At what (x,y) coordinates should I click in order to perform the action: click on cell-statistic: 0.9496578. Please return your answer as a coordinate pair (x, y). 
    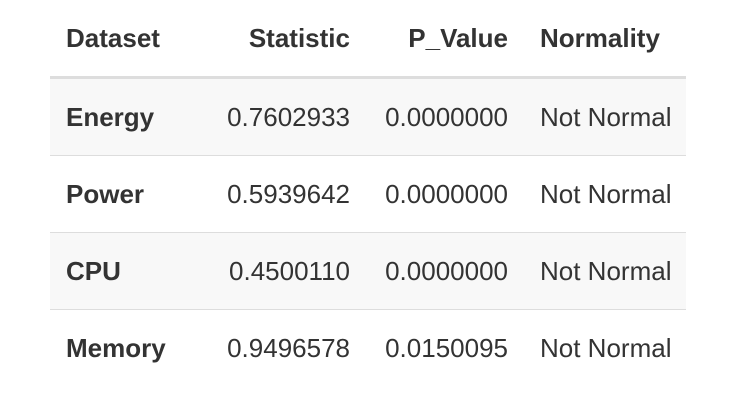
    Looking at the image, I should click on (288, 347).